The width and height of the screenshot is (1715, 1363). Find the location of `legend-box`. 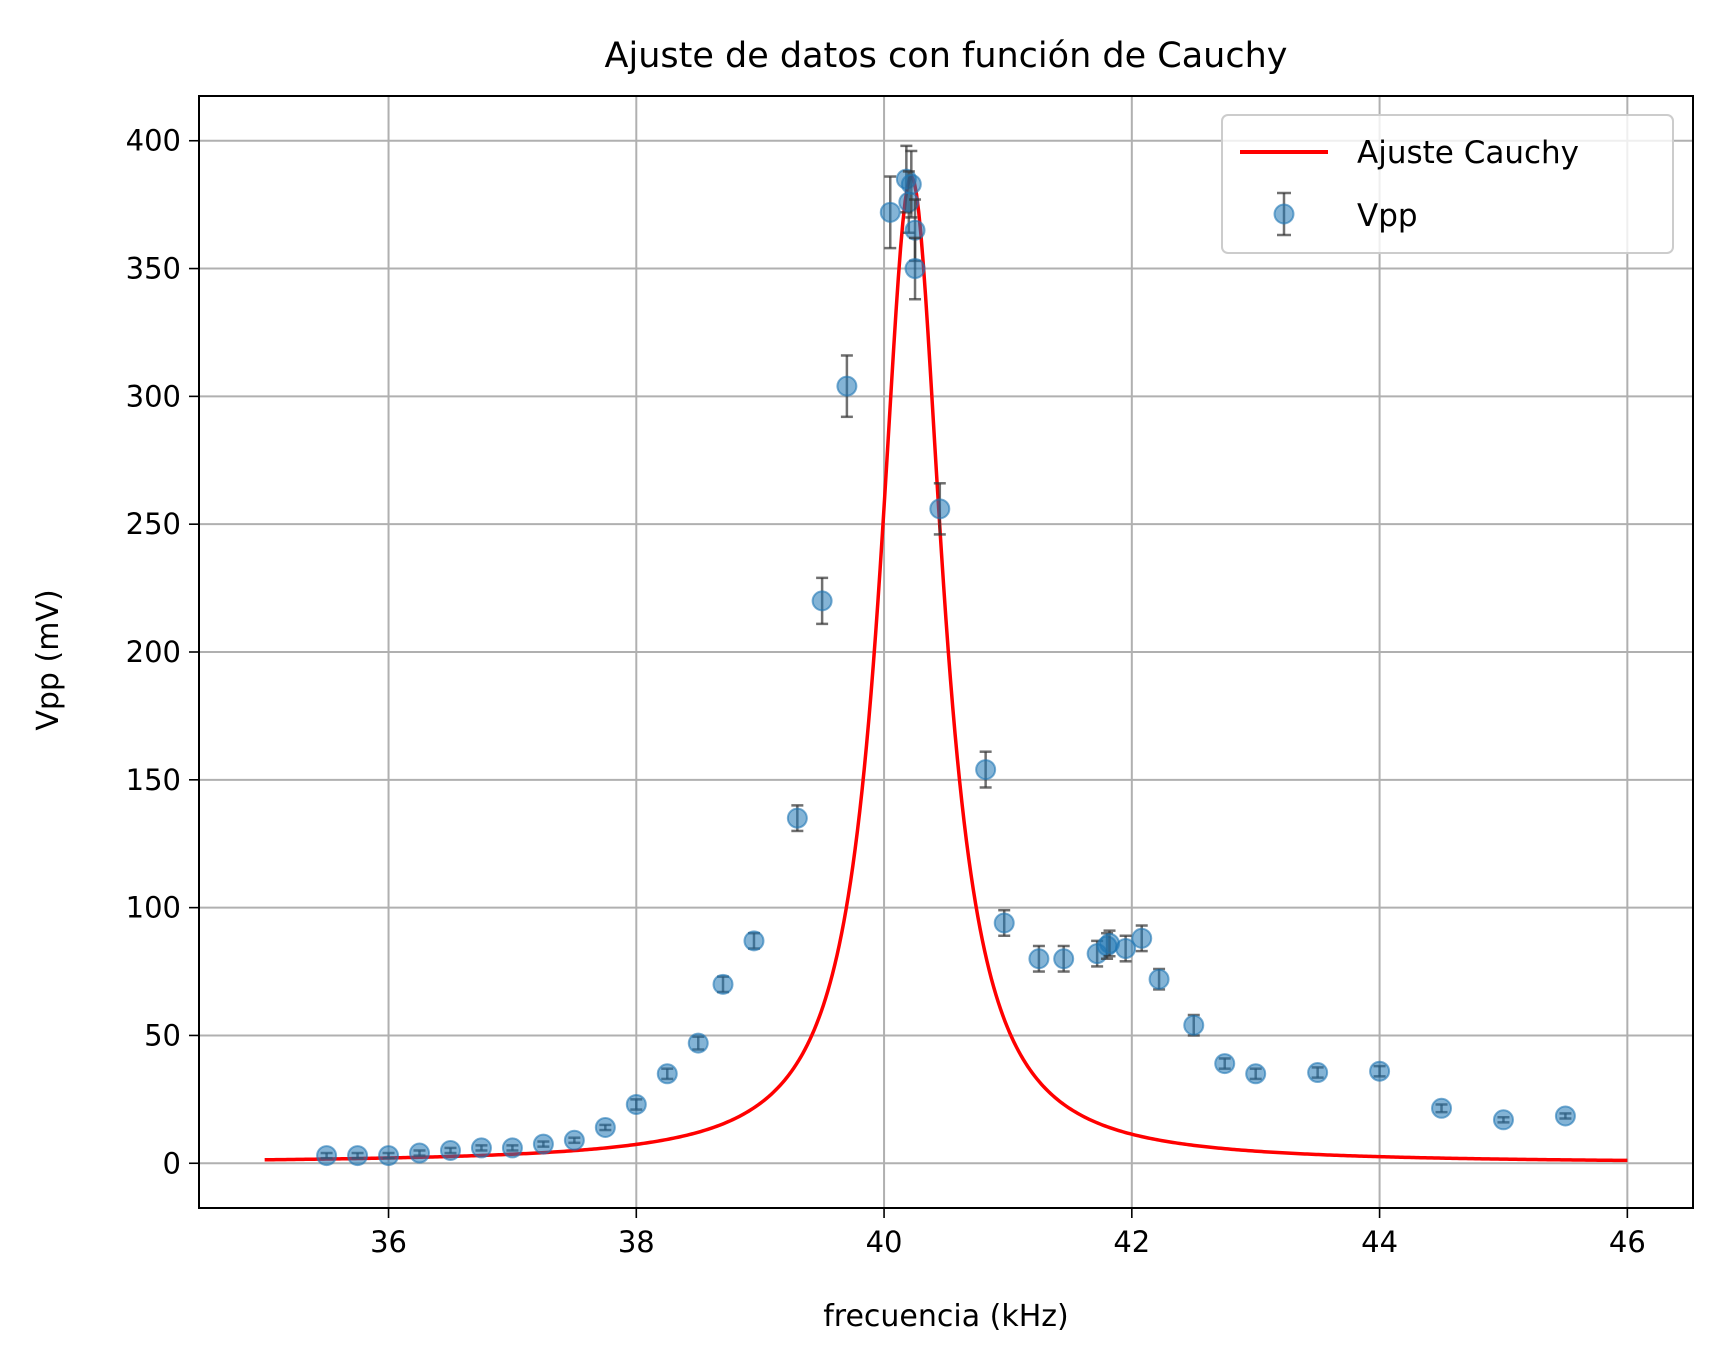

legend-box is located at coordinates (1447, 184).